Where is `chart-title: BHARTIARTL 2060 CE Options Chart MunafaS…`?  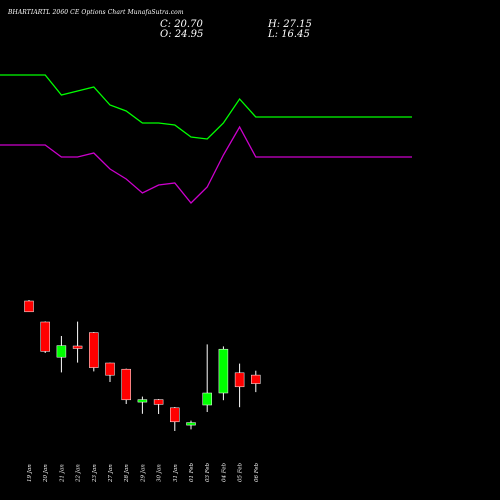
chart-title: BHARTIARTL 2060 CE Options Chart MunafaS… is located at coordinates (96, 12).